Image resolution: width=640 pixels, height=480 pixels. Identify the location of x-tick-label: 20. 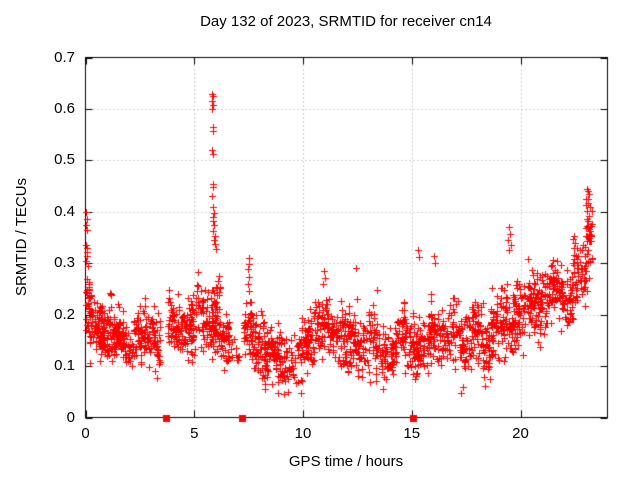
(520, 433).